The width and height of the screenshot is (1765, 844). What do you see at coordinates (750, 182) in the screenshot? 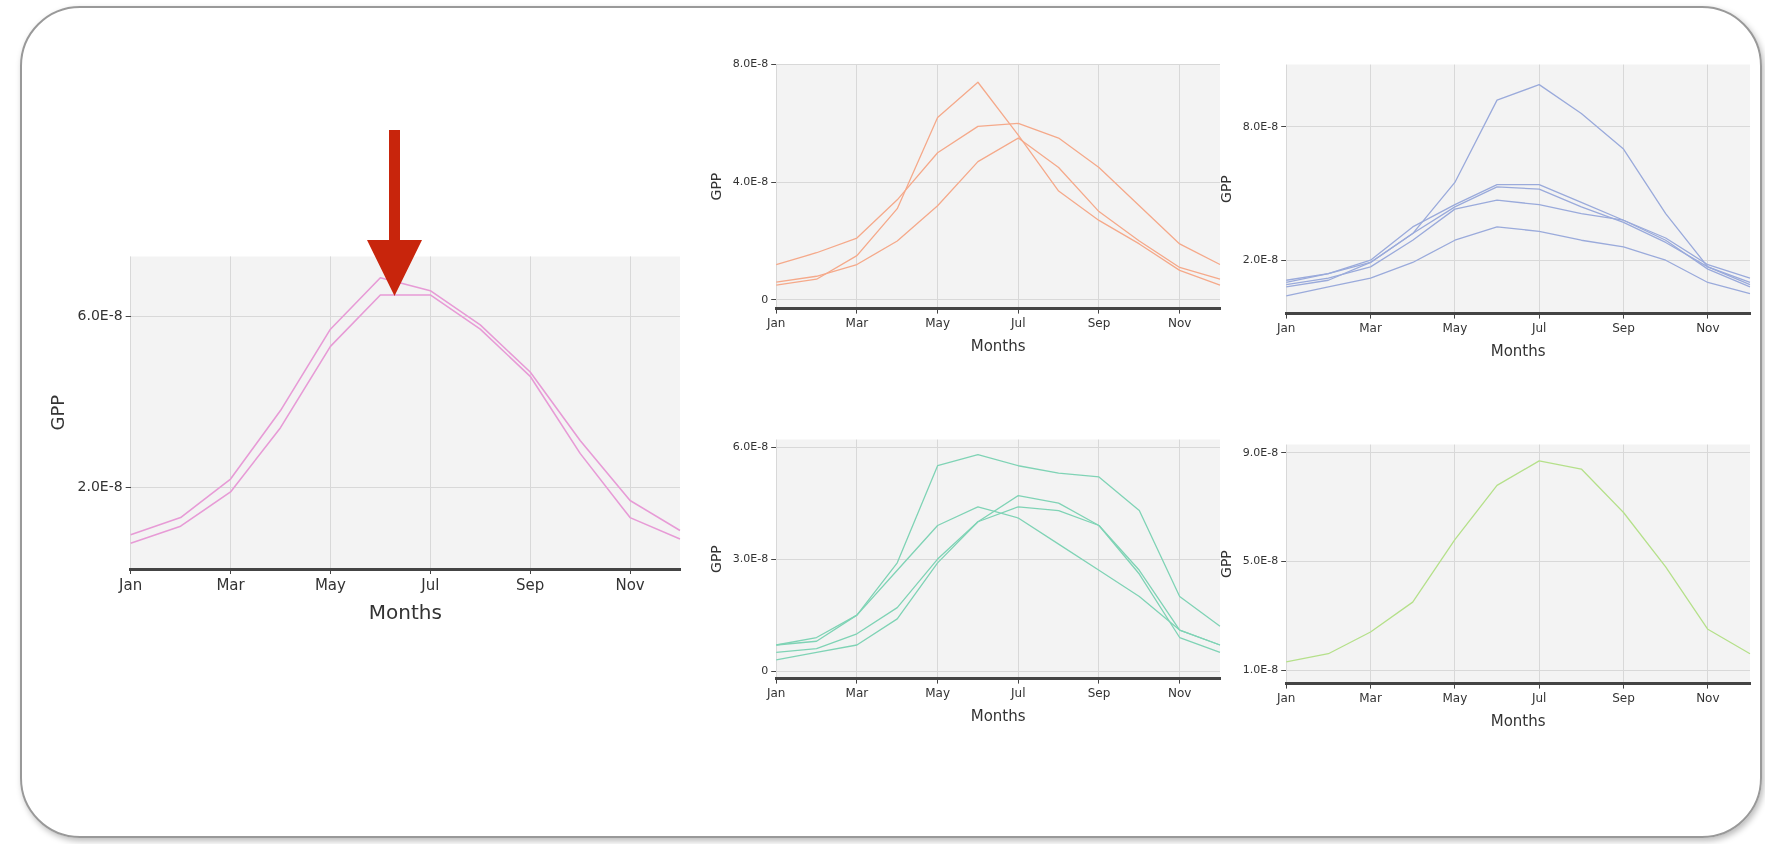
I see `y-tick-label: 4.0E-8` at bounding box center [750, 182].